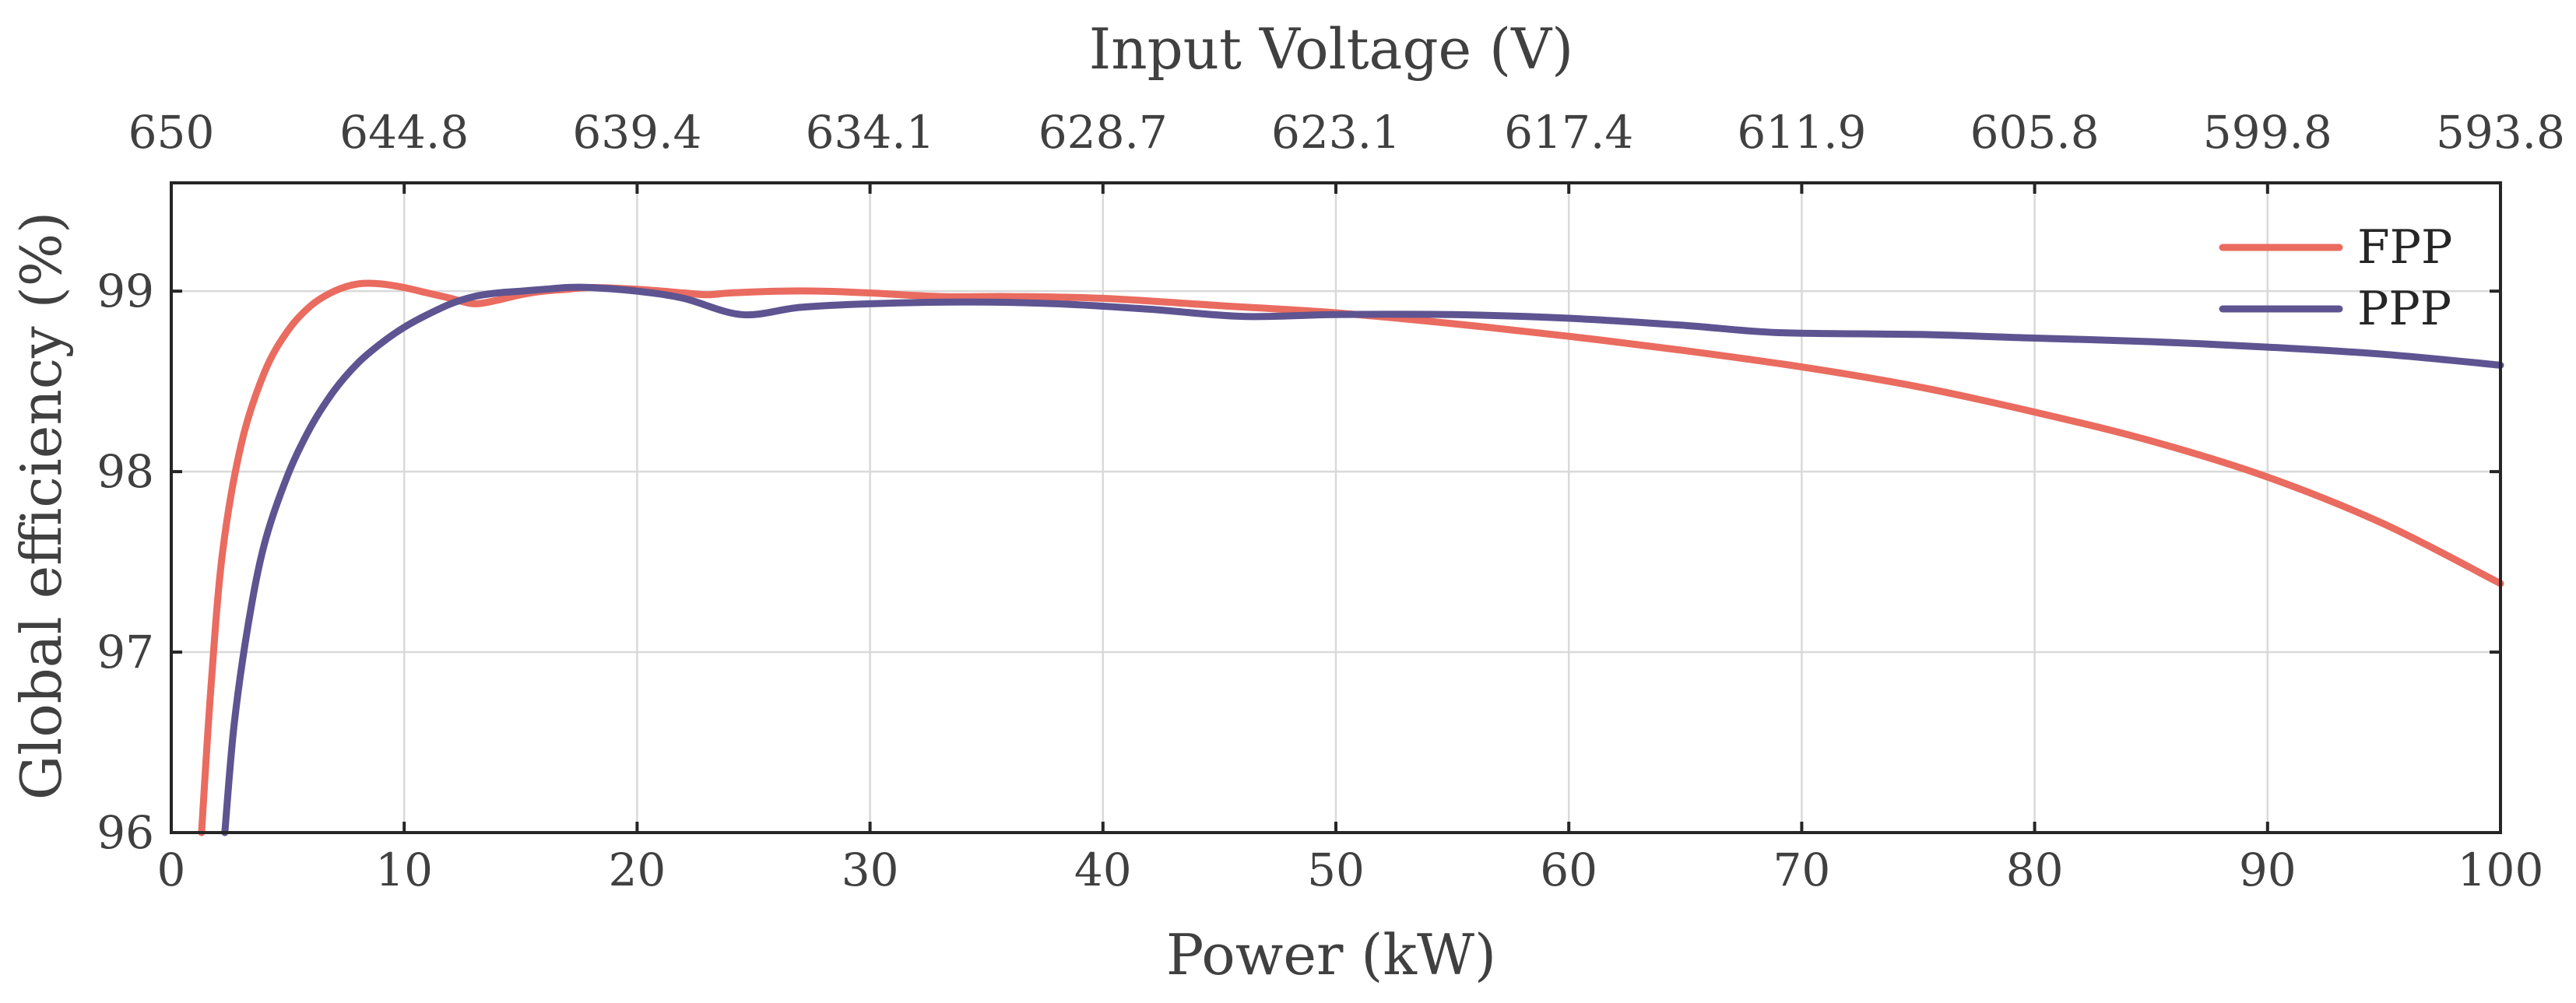 This screenshot has width=2576, height=1003. Describe the element at coordinates (2500, 132) in the screenshot. I see `x2-tick-label: 593.8` at that location.